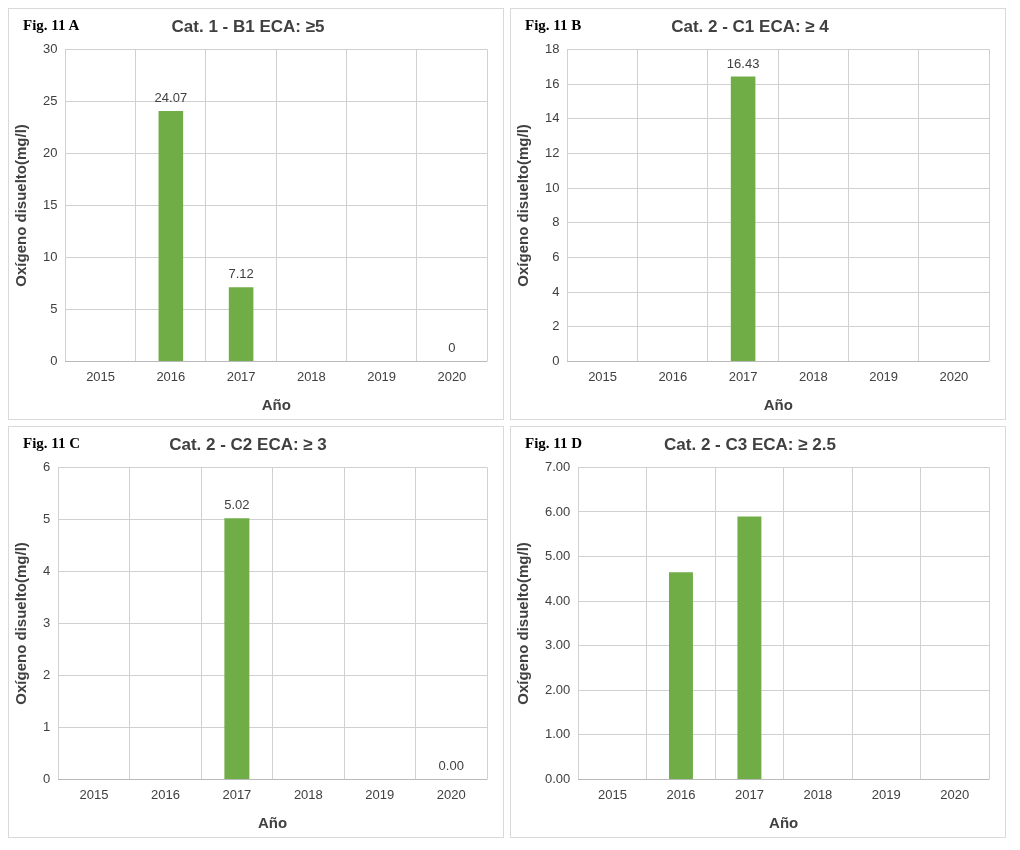 The width and height of the screenshot is (1020, 850). What do you see at coordinates (50, 100) in the screenshot?
I see `y-tick-label: 25` at bounding box center [50, 100].